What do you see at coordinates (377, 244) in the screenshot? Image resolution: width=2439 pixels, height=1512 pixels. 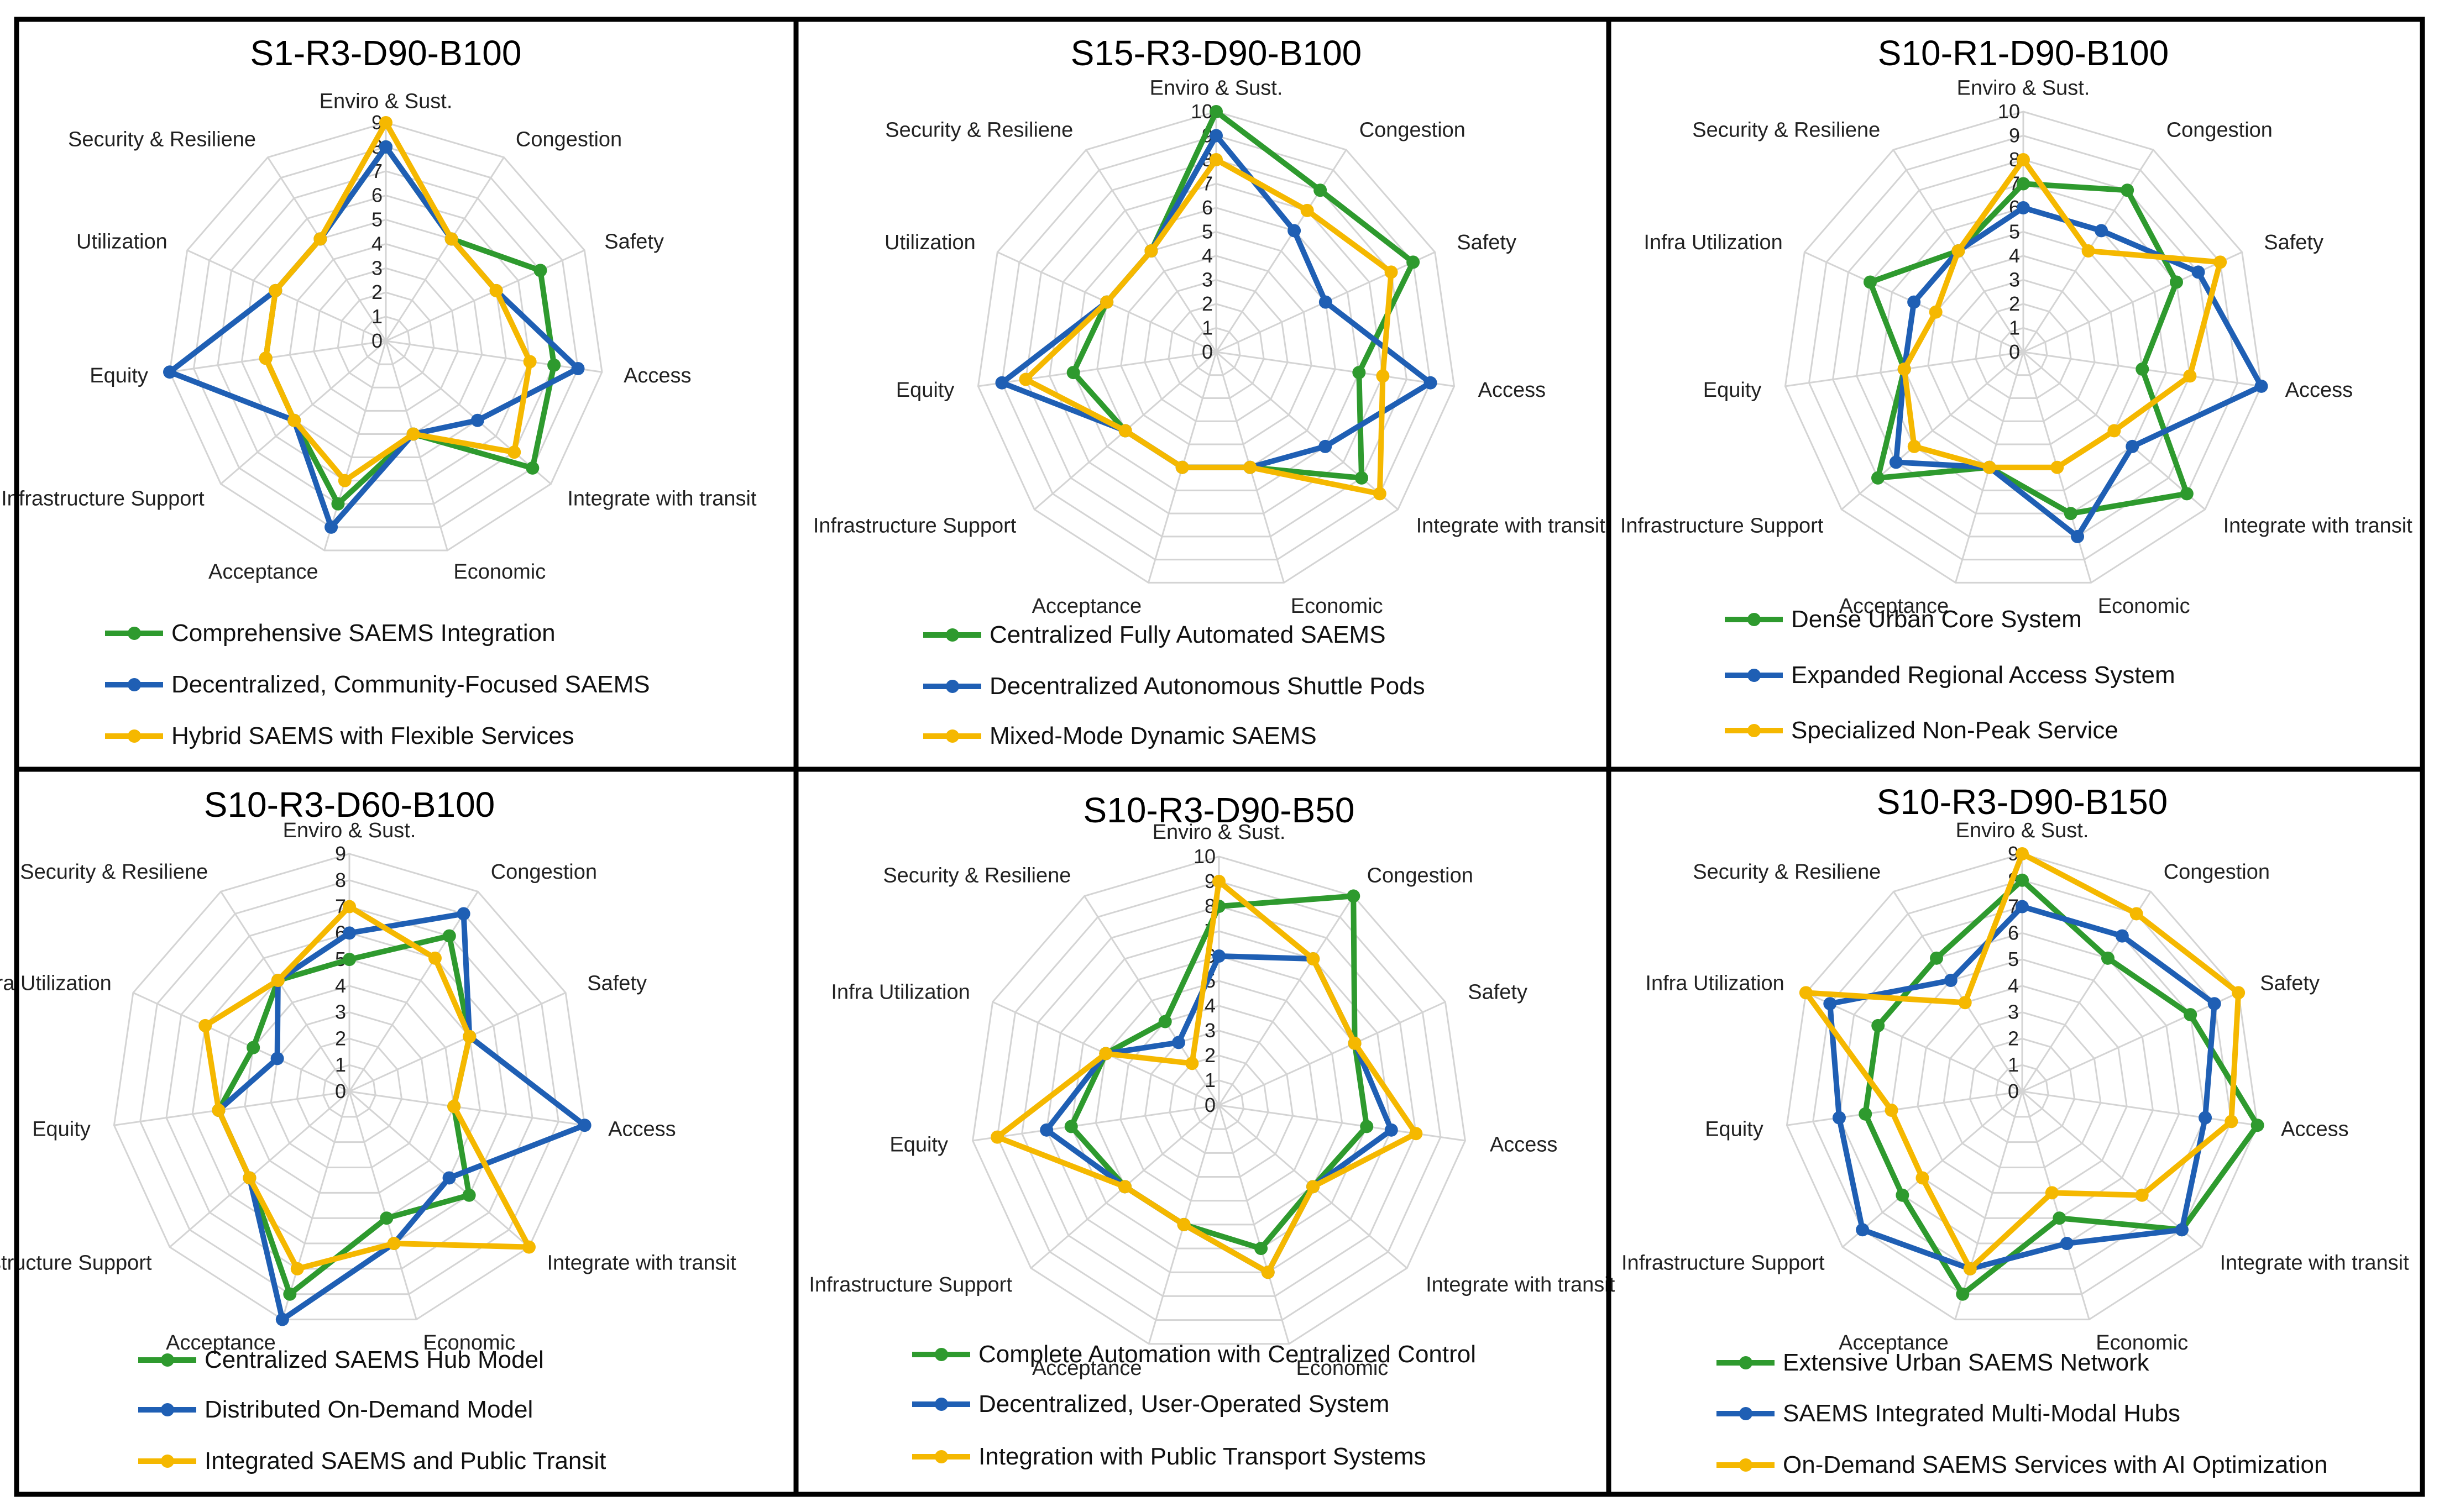 I see `tick-label: 4` at bounding box center [377, 244].